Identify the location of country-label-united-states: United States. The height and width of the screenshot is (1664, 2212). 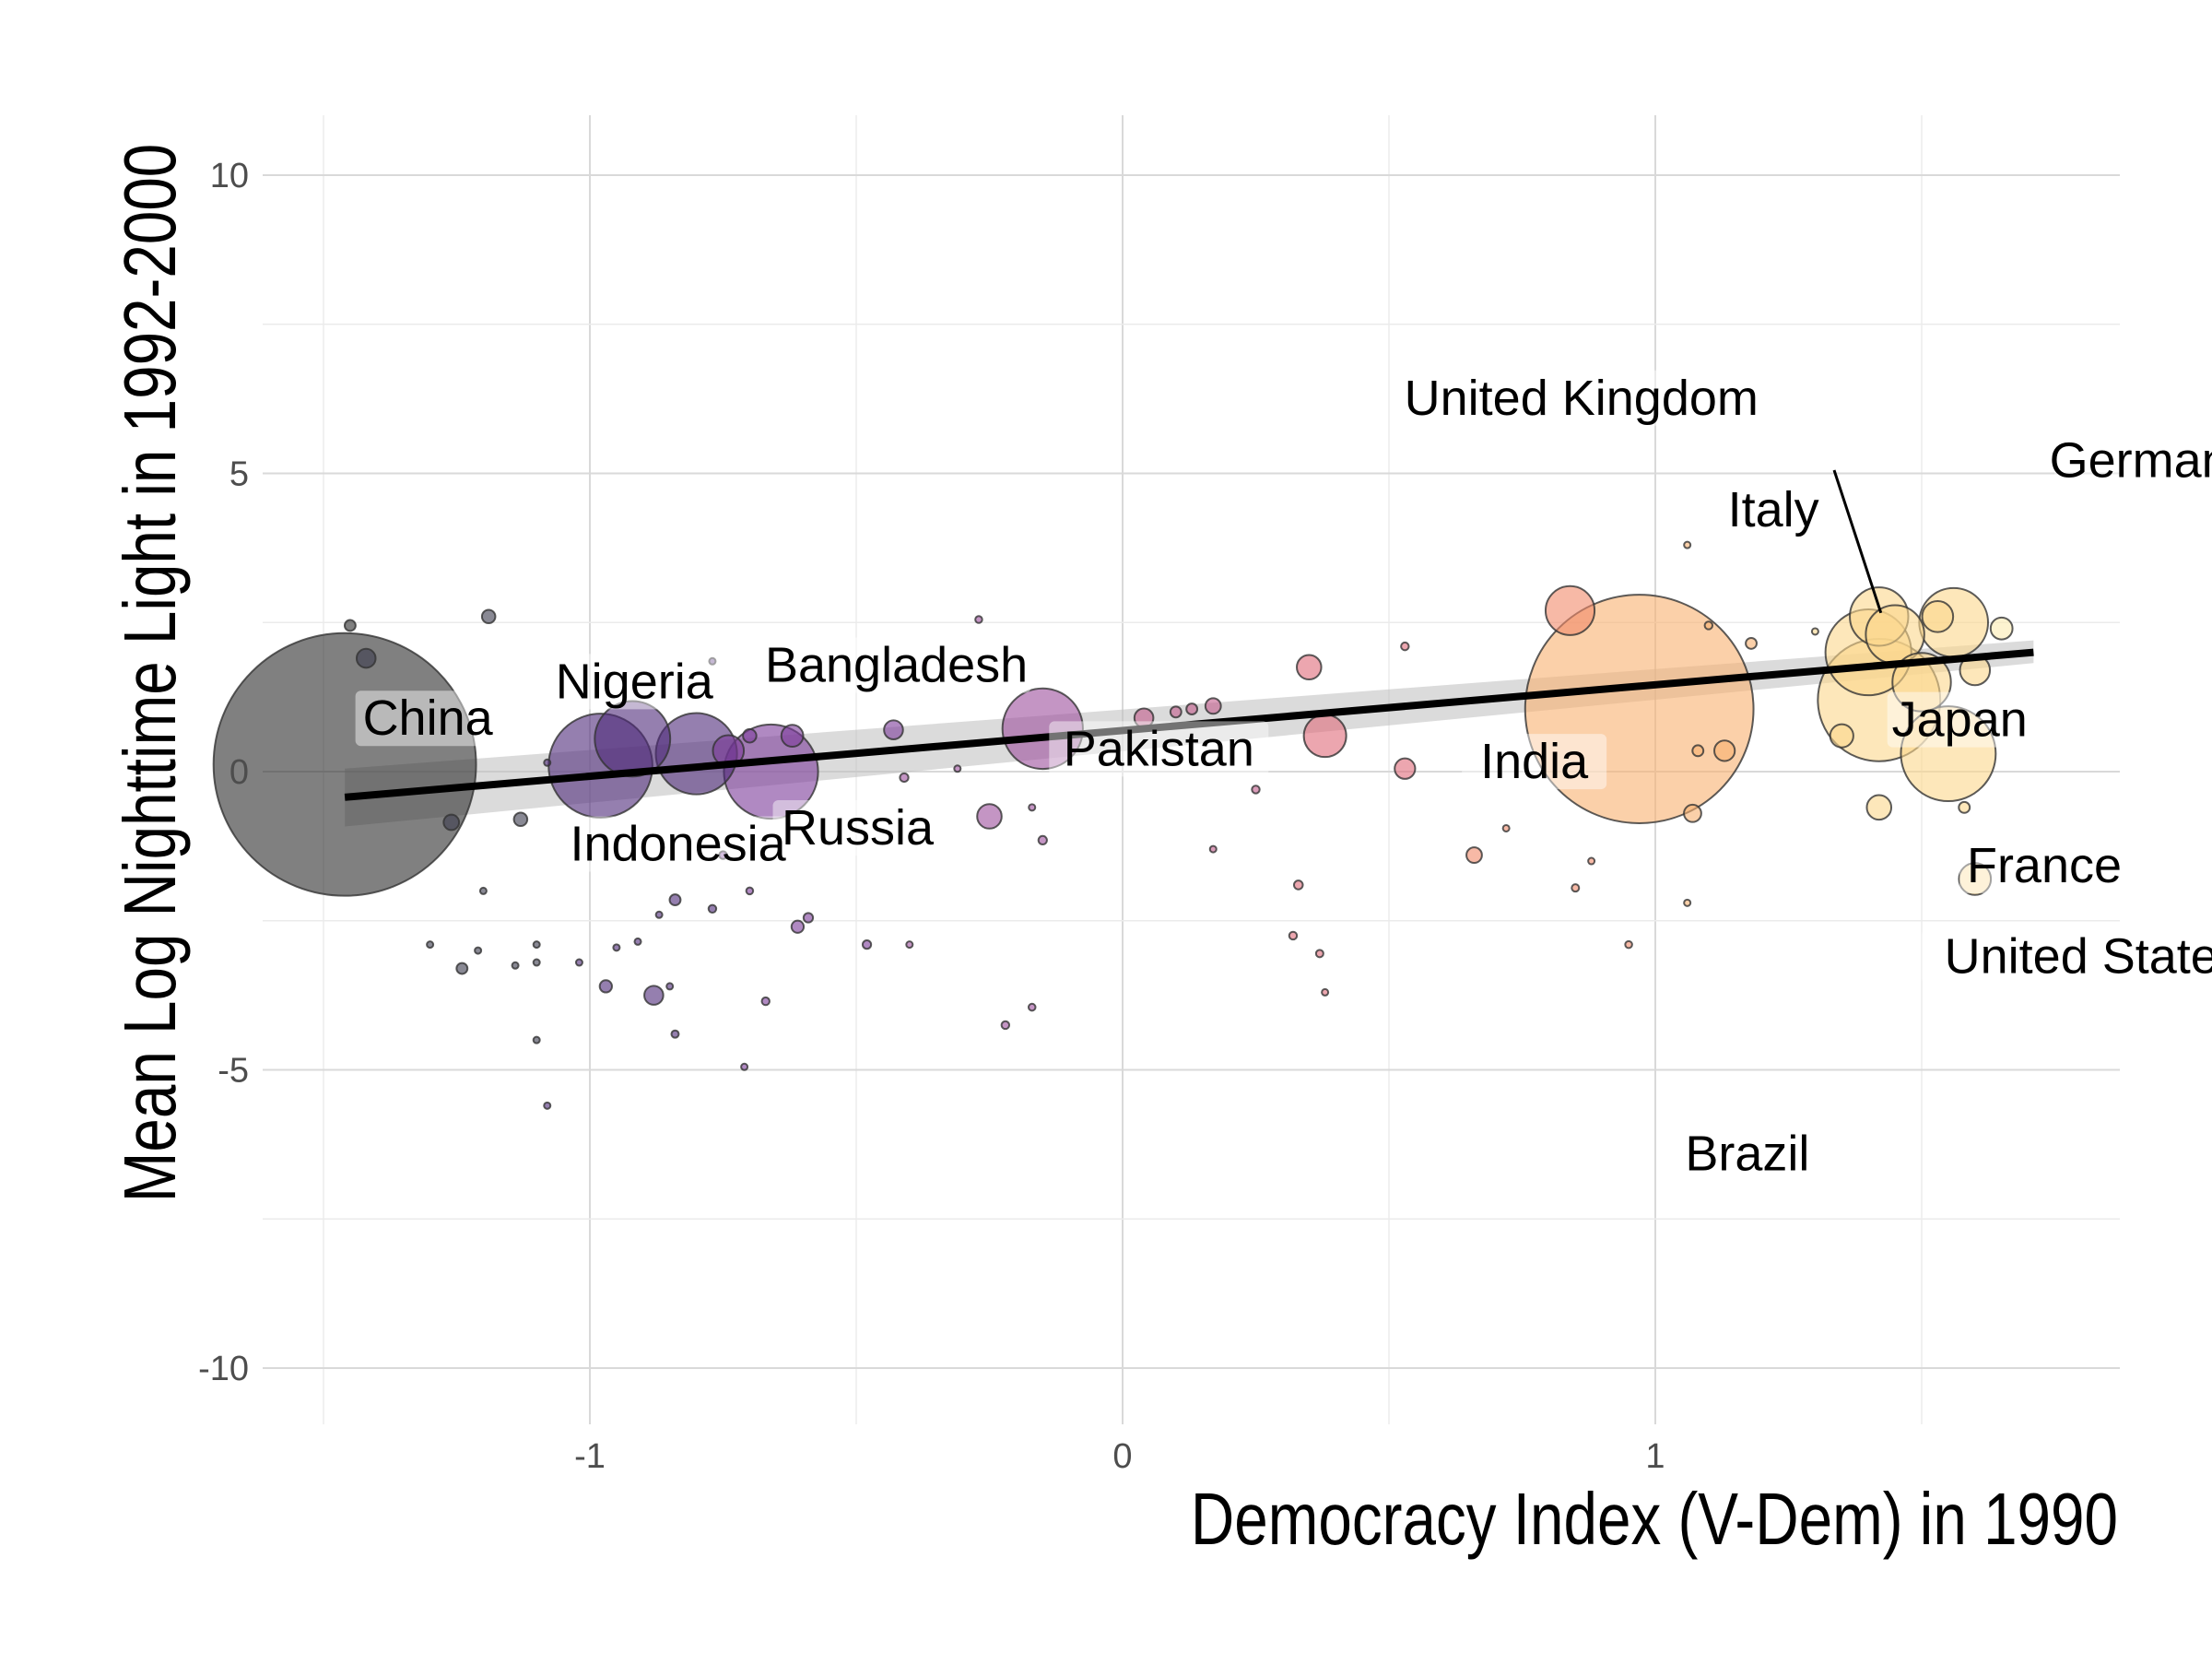
(2078, 956).